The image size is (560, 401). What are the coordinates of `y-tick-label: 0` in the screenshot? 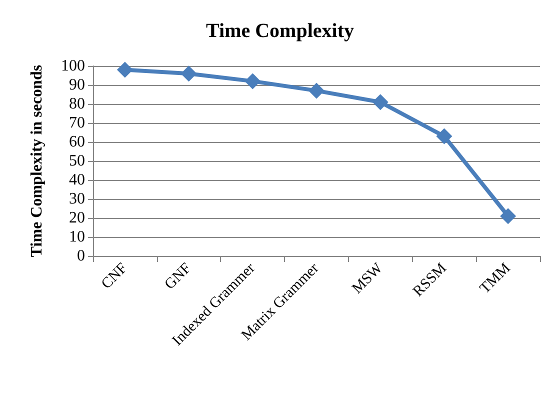 It's located at (81, 256).